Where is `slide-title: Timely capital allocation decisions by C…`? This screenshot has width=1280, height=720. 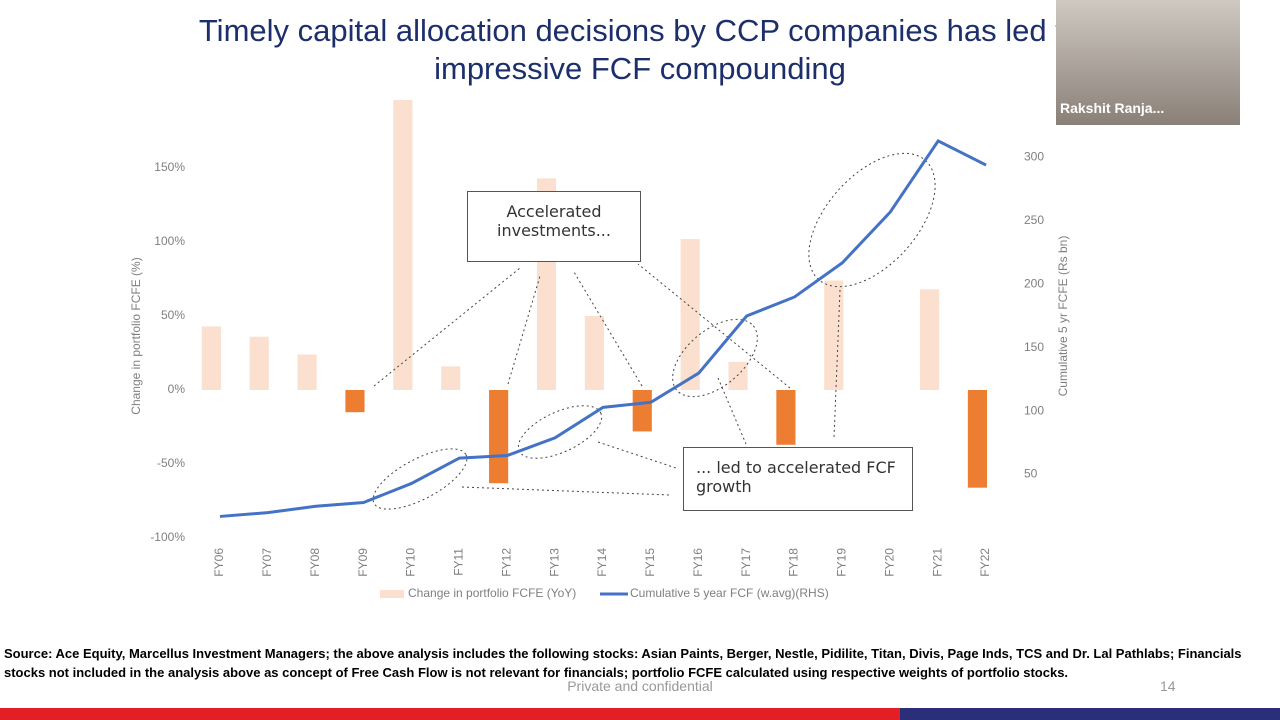
slide-title: Timely capital allocation decisions by C… is located at coordinates (640, 49).